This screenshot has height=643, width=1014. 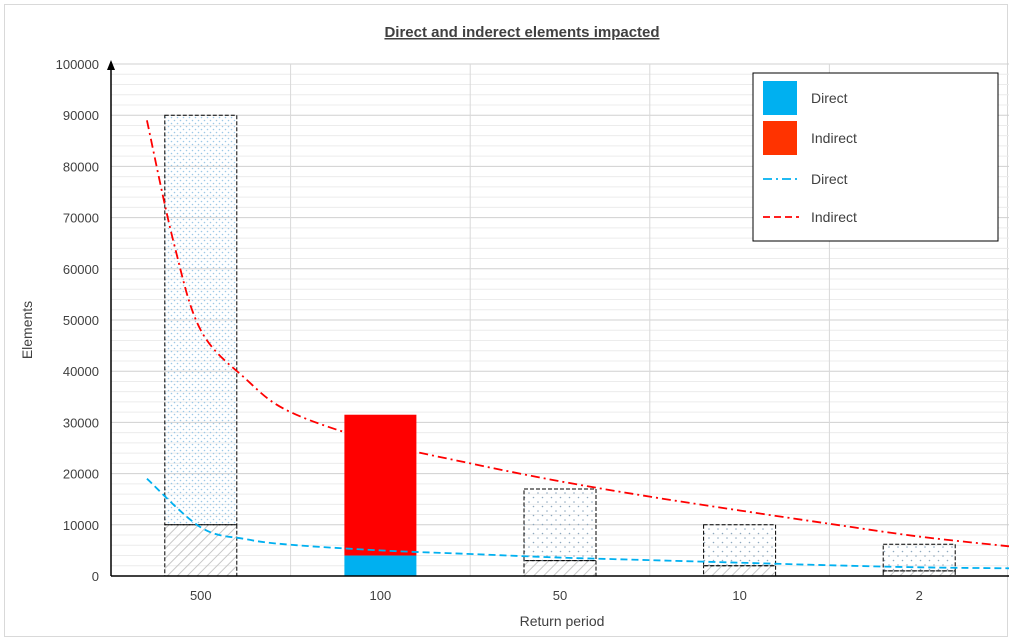 What do you see at coordinates (27, 330) in the screenshot?
I see `y-axis-label: Elements` at bounding box center [27, 330].